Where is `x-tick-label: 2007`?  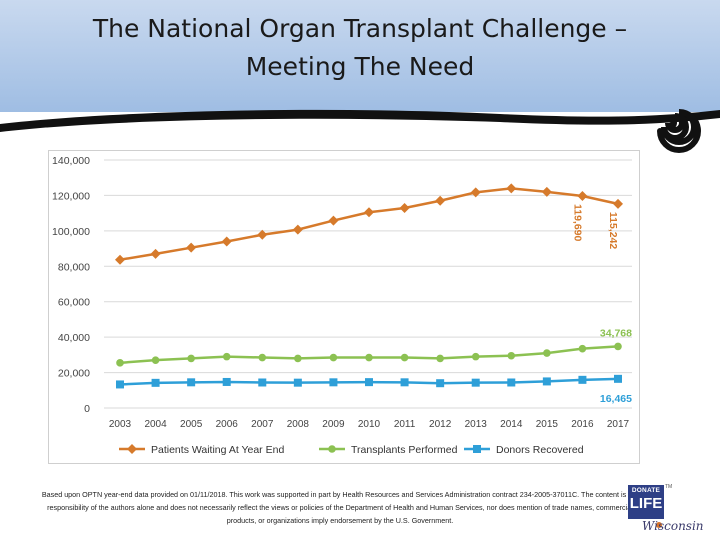
x-tick-label: 2007 is located at coordinates (262, 424).